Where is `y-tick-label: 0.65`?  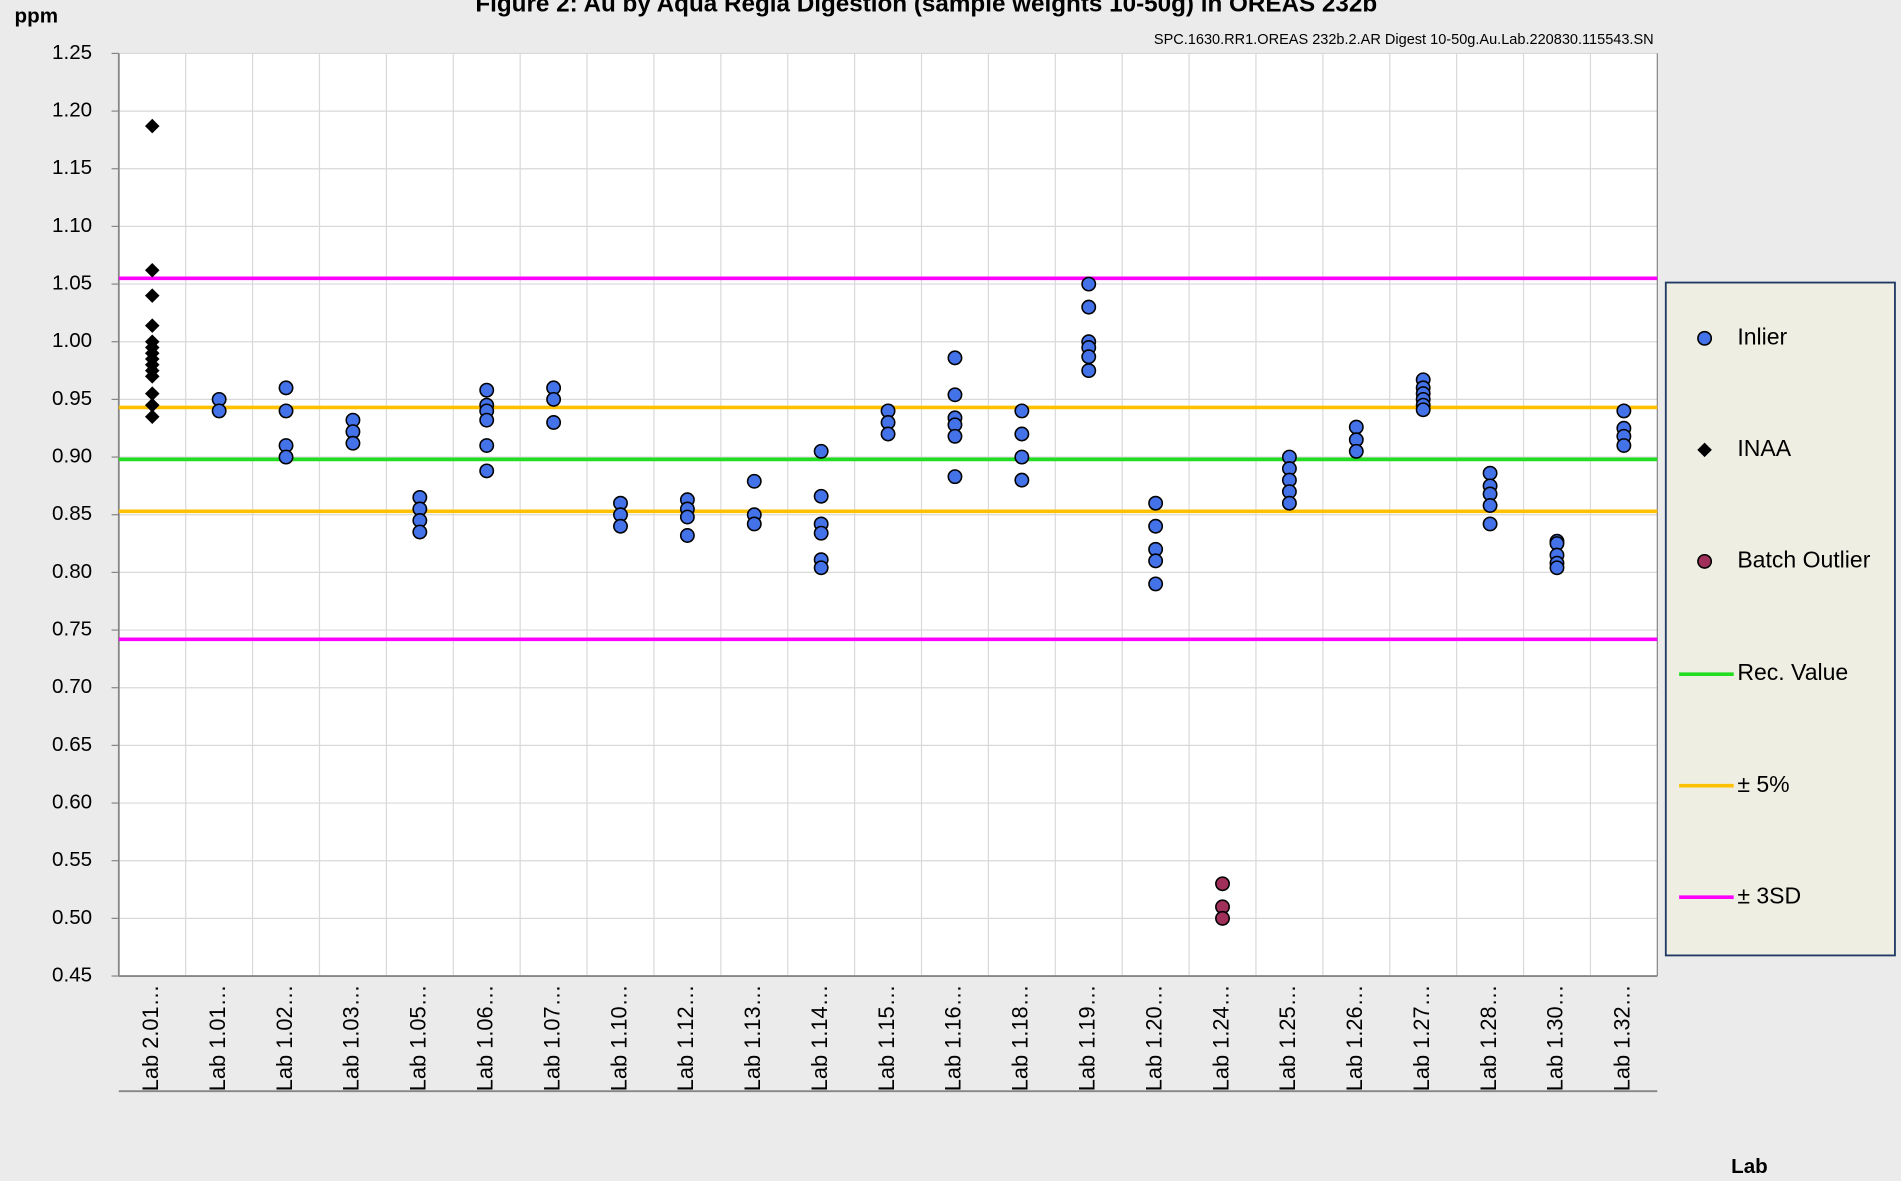
y-tick-label: 0.65 is located at coordinates (72, 744).